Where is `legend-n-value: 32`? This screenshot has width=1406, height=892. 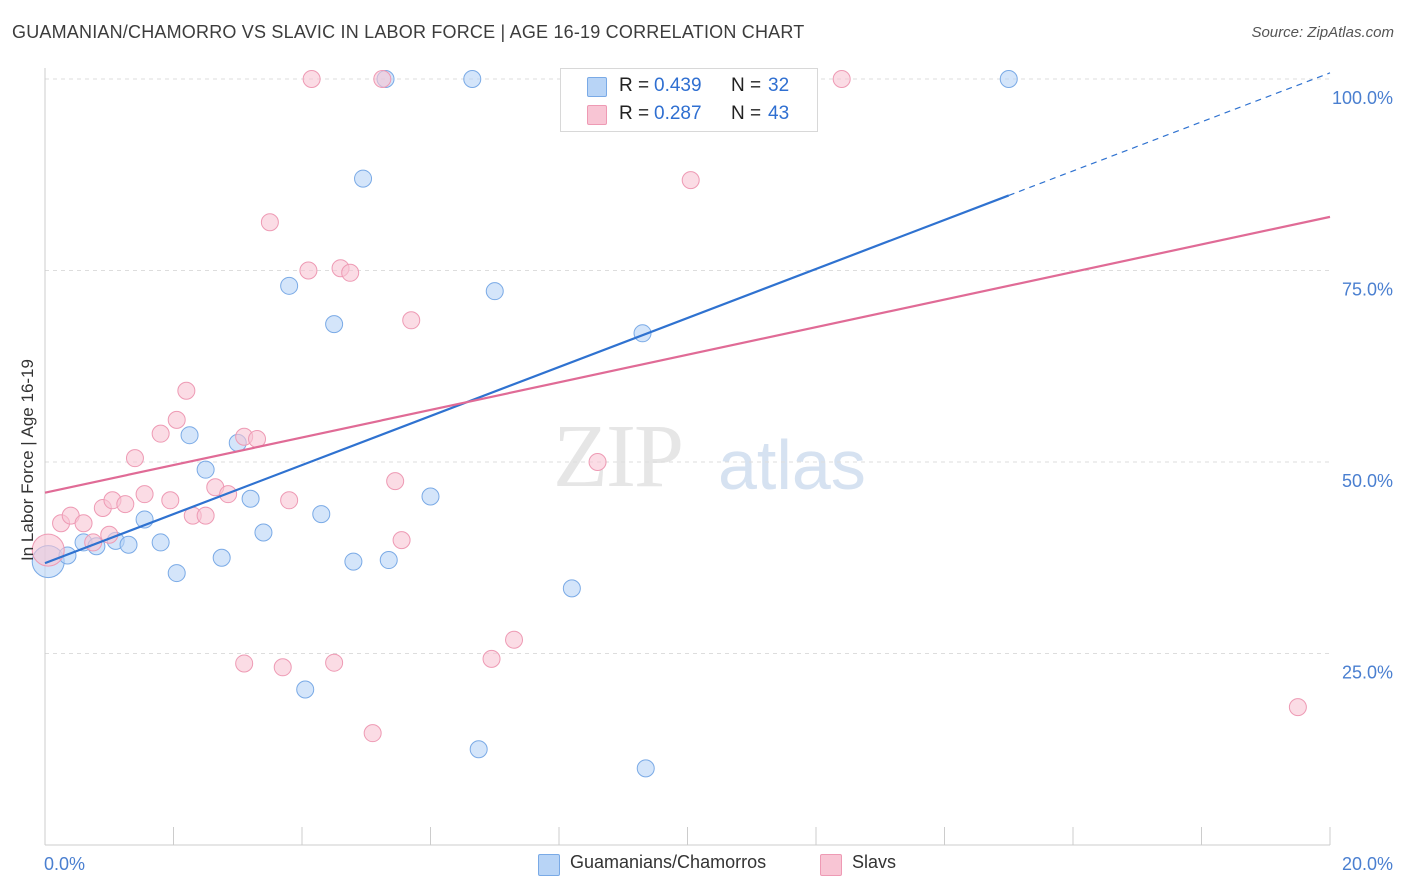
legend-n-value: 32 is located at coordinates (779, 85).